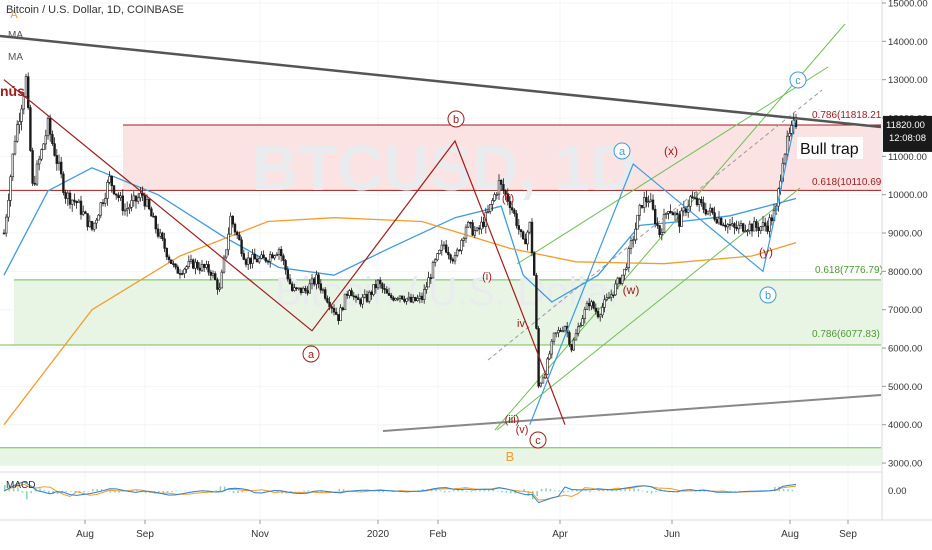 This screenshot has width=932, height=550. Describe the element at coordinates (622, 152) in the screenshot. I see `wave-label-a-blue: a` at that location.